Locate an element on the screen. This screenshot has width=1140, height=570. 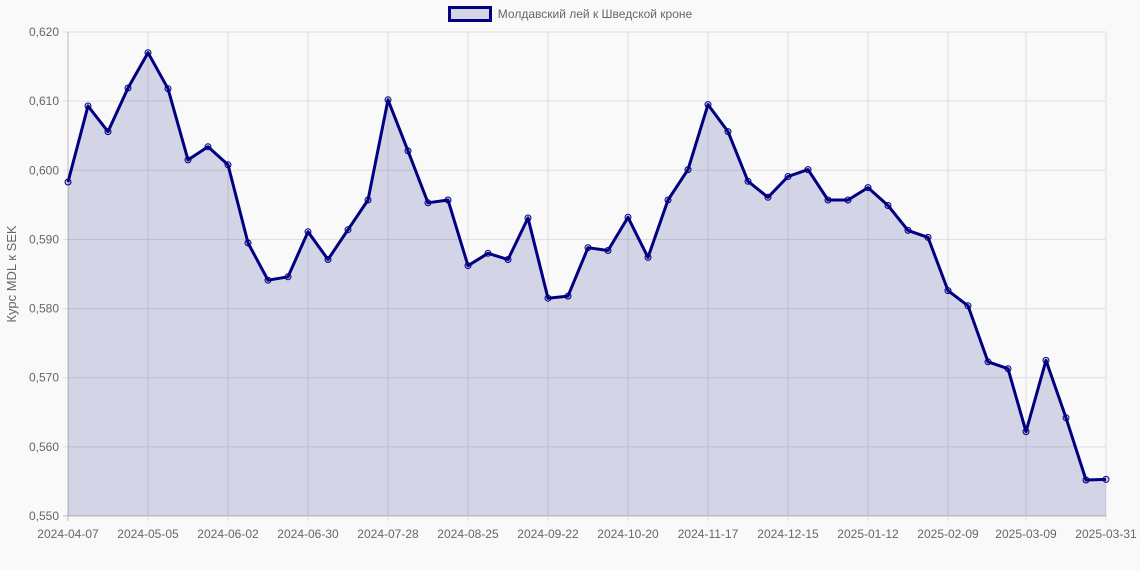
x-tick-label: 2025-02-09 is located at coordinates (948, 534).